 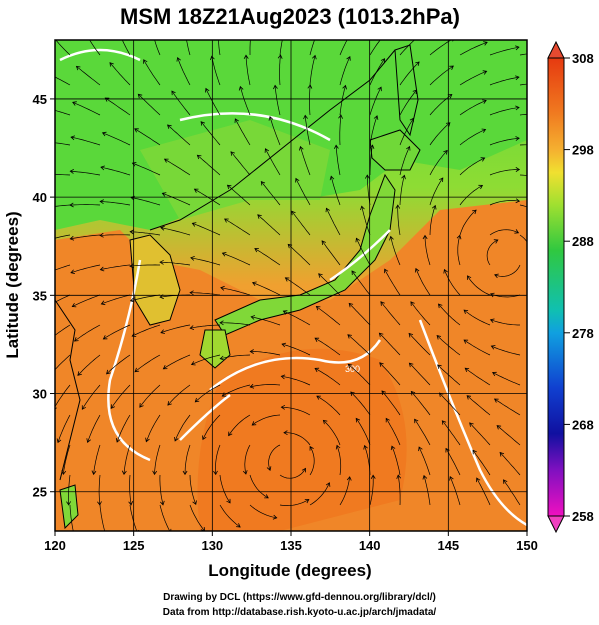 What do you see at coordinates (12, 284) in the screenshot?
I see `y-axis-label: Latitude (degrees)` at bounding box center [12, 284].